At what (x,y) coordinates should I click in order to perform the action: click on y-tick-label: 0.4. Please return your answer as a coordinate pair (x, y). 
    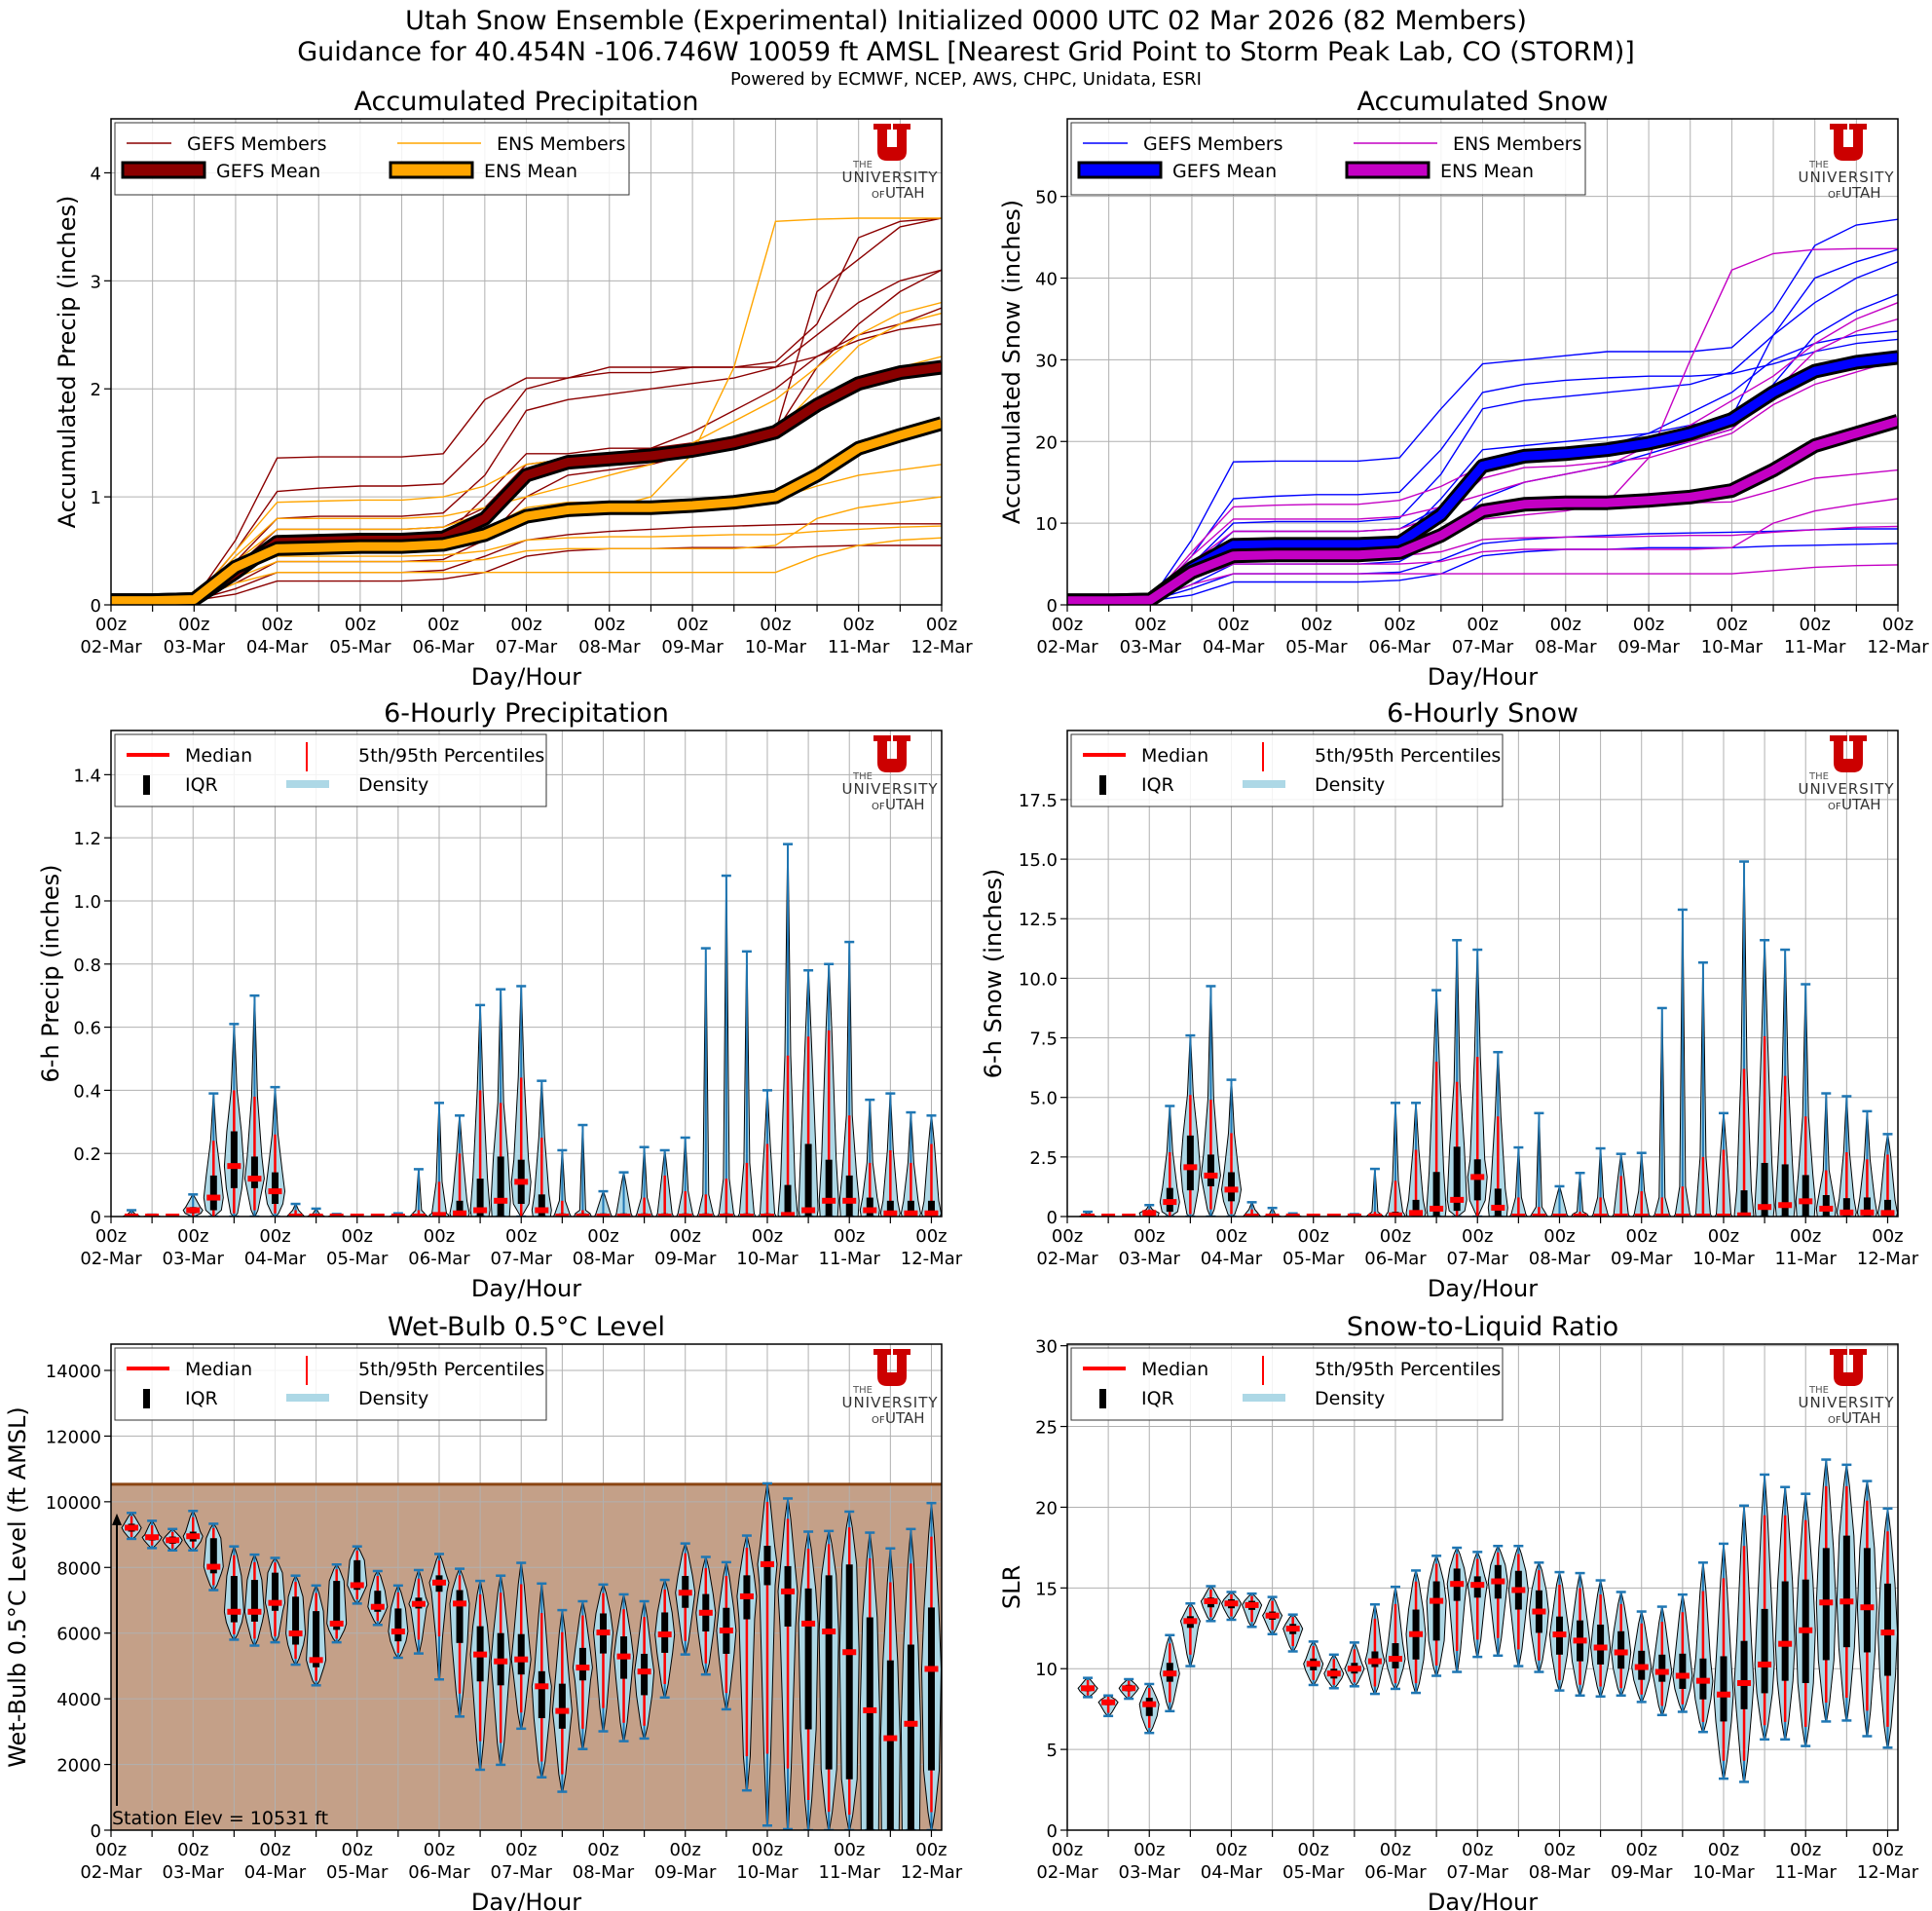
    Looking at the image, I should click on (87, 1091).